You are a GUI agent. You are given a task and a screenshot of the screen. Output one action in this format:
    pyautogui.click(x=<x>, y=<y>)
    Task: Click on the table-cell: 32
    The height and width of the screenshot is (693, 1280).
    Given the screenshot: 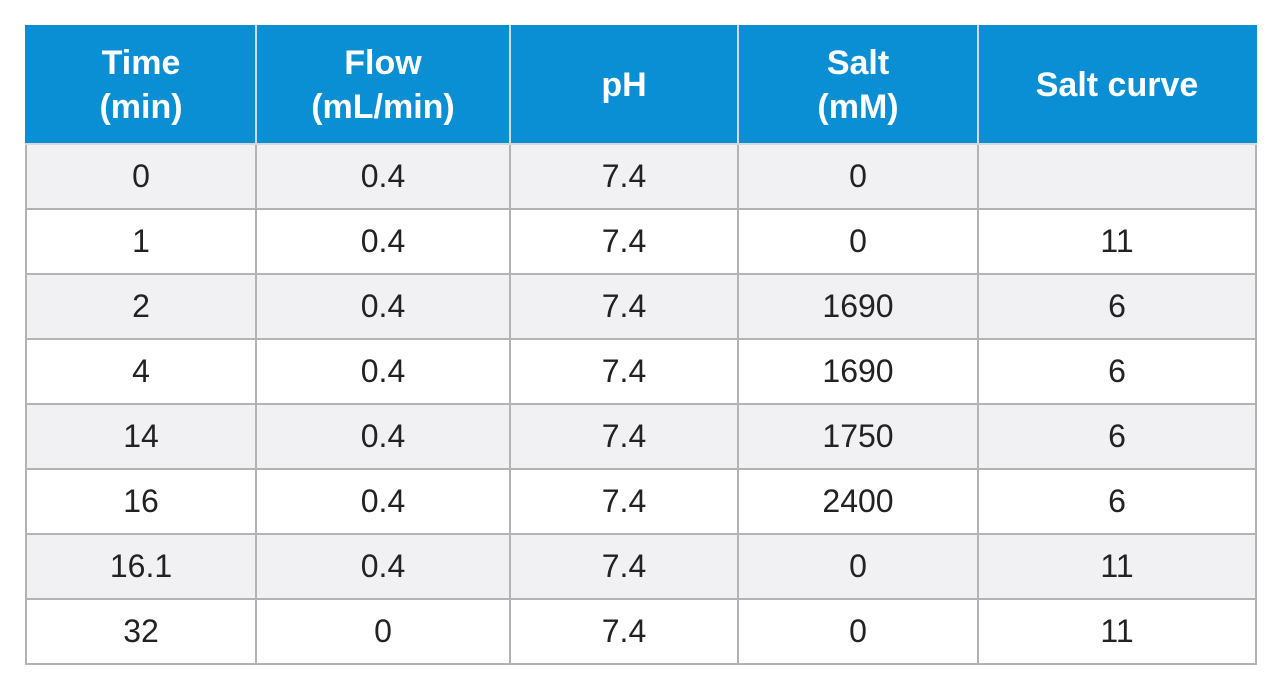 What is the action you would take?
    pyautogui.click(x=141, y=631)
    